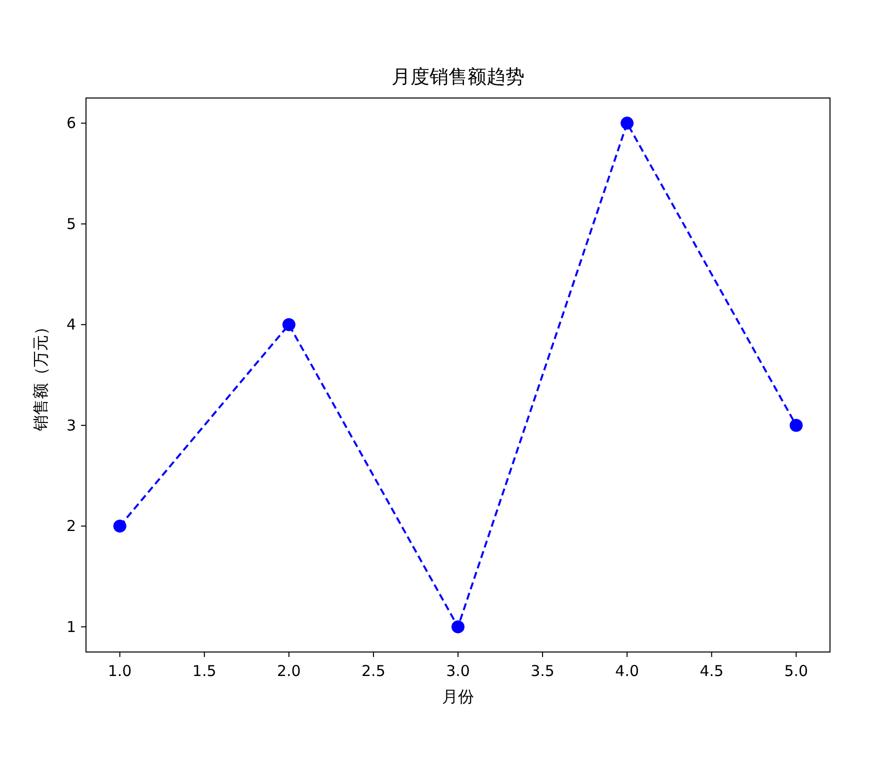 Image resolution: width=895 pixels, height=760 pixels. I want to click on y-axis-title: 销售额（万元）, so click(40, 375).